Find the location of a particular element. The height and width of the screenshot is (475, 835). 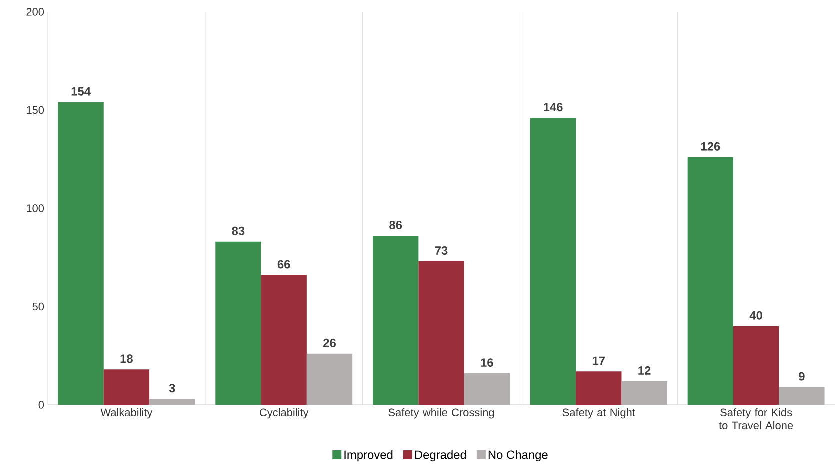

data-label: 66 is located at coordinates (284, 264).